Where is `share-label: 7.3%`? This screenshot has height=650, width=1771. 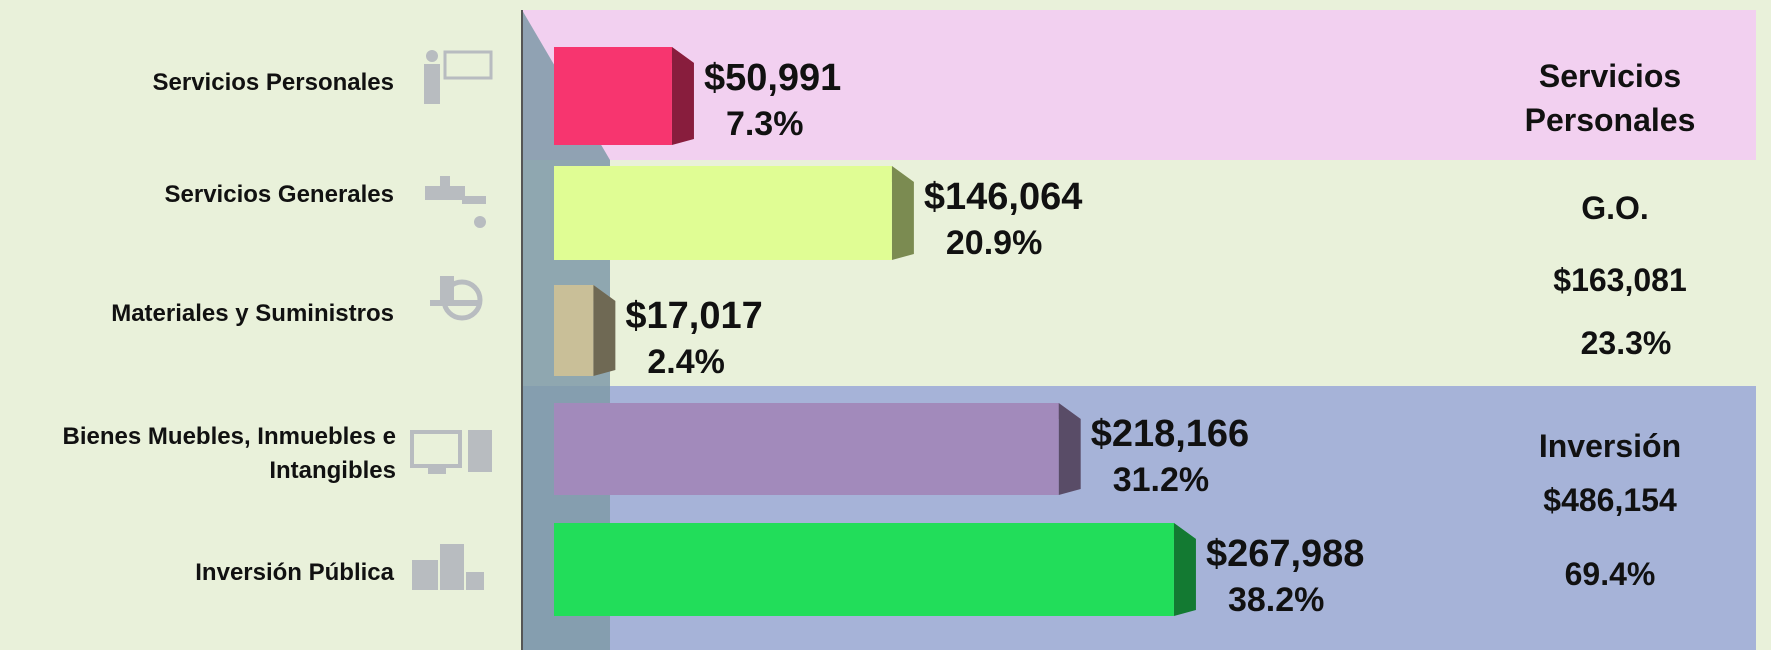
share-label: 7.3% is located at coordinates (764, 124).